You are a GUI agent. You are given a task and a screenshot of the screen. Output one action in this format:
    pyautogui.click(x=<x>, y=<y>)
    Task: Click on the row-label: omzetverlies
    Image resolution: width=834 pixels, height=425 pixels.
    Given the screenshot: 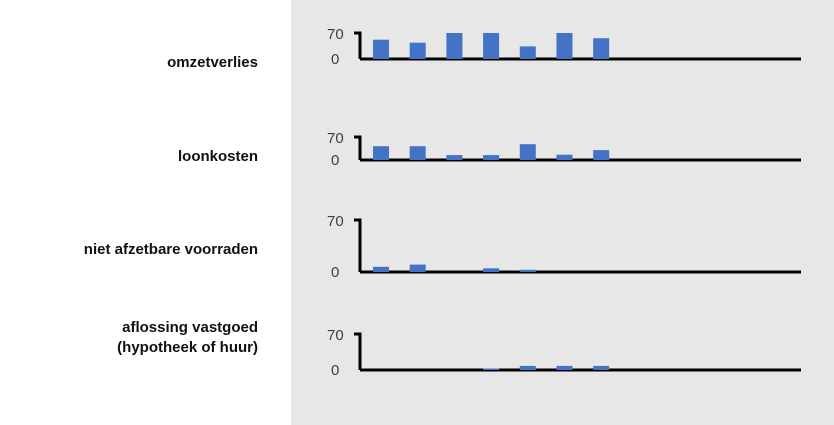 What is the action you would take?
    pyautogui.click(x=212, y=63)
    